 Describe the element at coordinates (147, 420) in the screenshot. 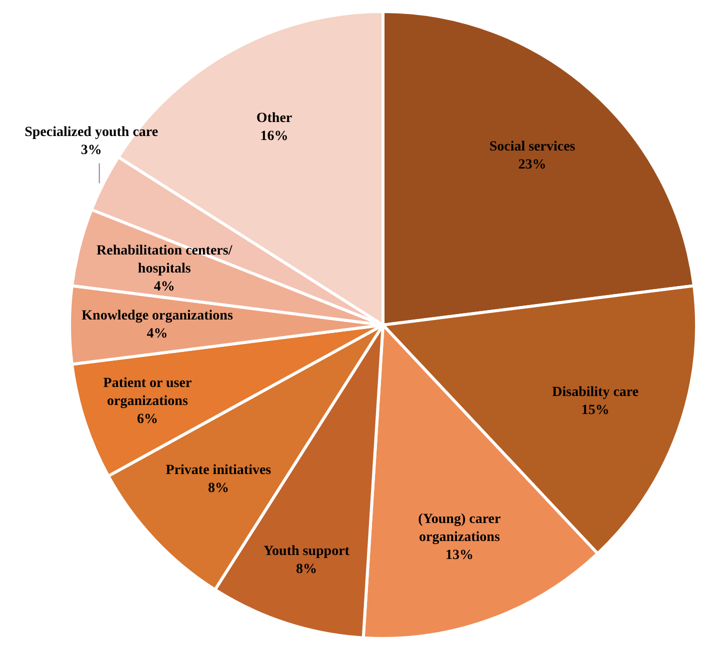

I see `data-label: 6%` at that location.